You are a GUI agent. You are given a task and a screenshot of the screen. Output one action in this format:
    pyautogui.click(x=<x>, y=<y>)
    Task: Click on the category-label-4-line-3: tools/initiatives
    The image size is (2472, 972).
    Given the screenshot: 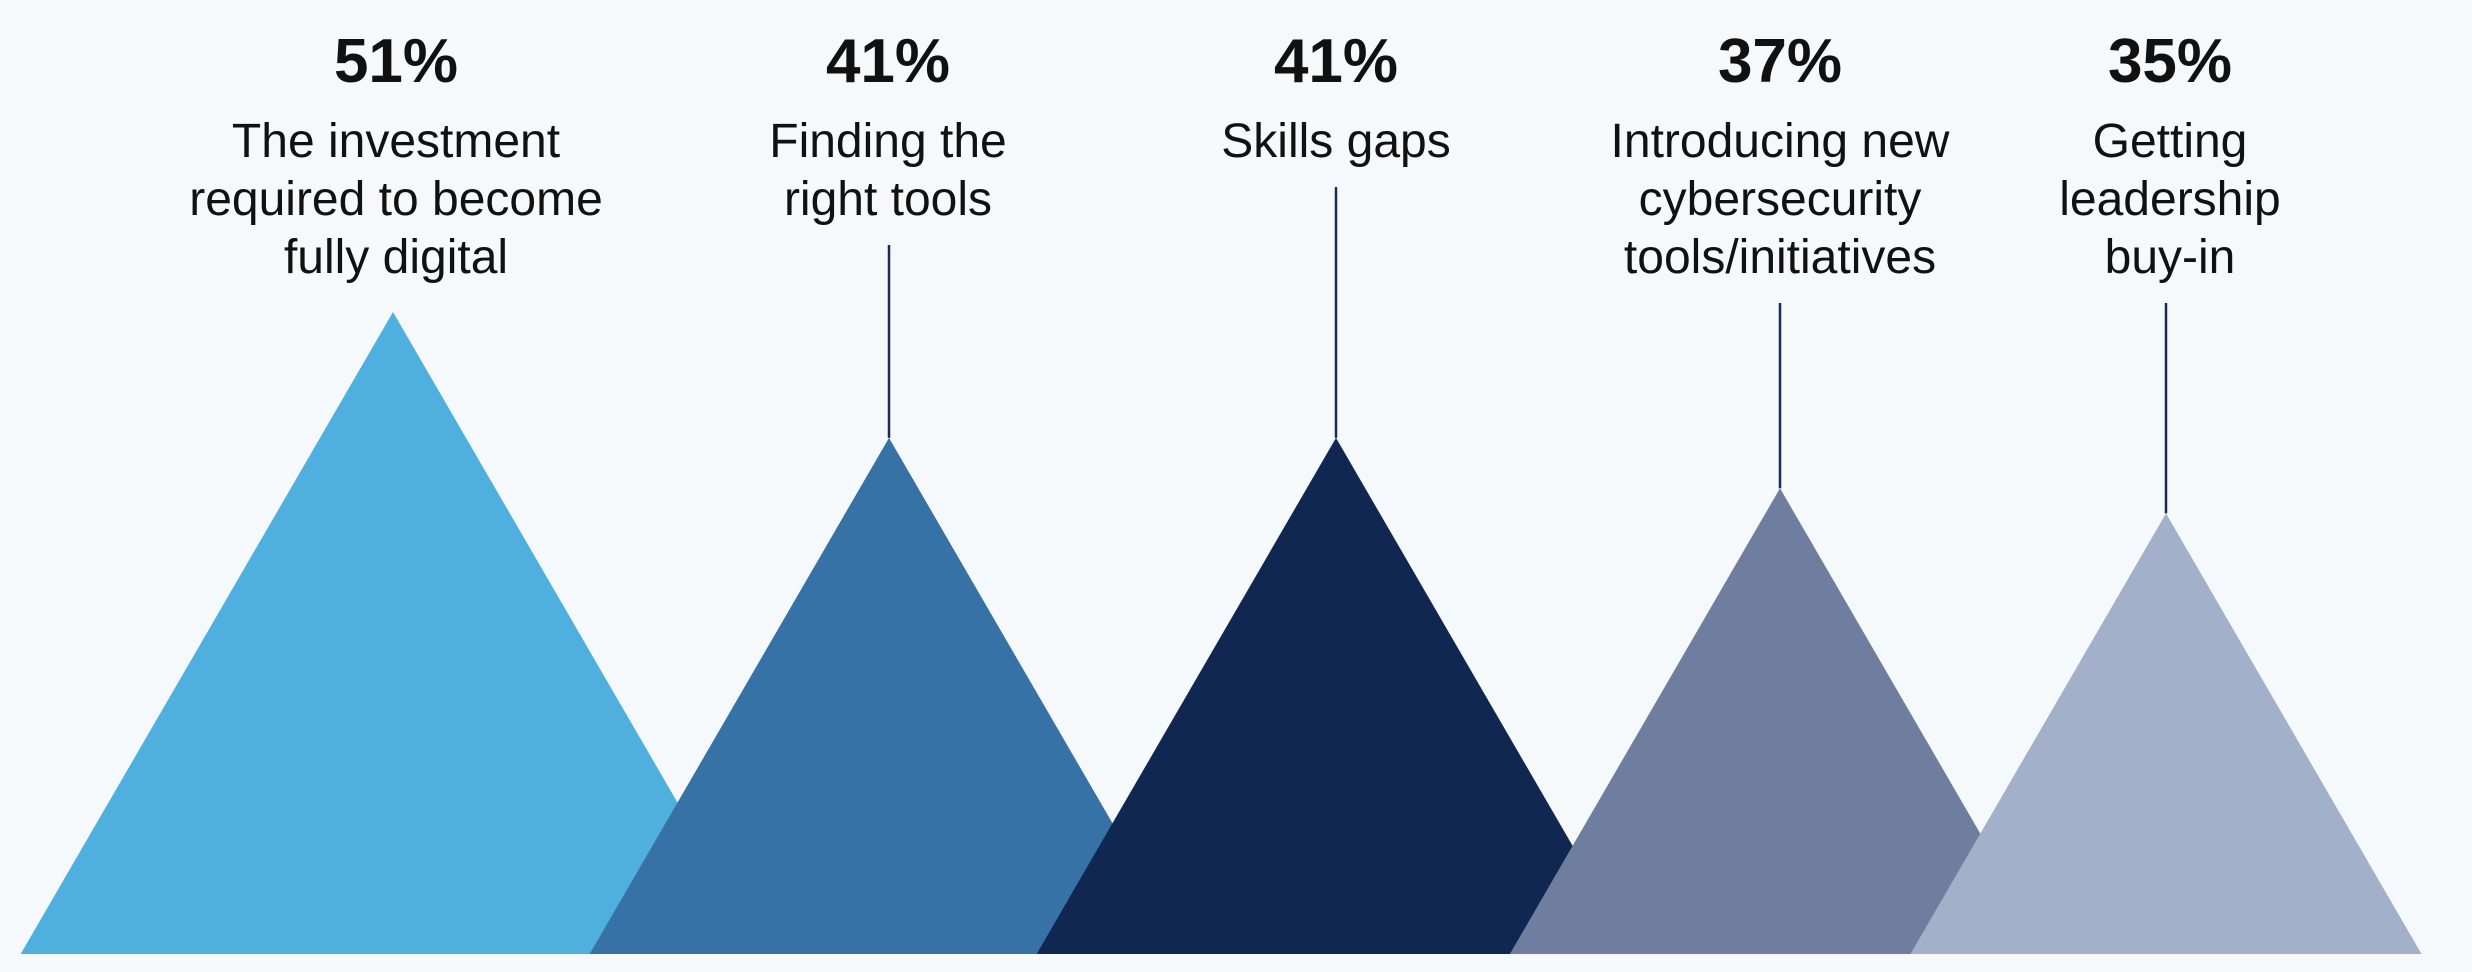 What is the action you would take?
    pyautogui.click(x=1780, y=257)
    